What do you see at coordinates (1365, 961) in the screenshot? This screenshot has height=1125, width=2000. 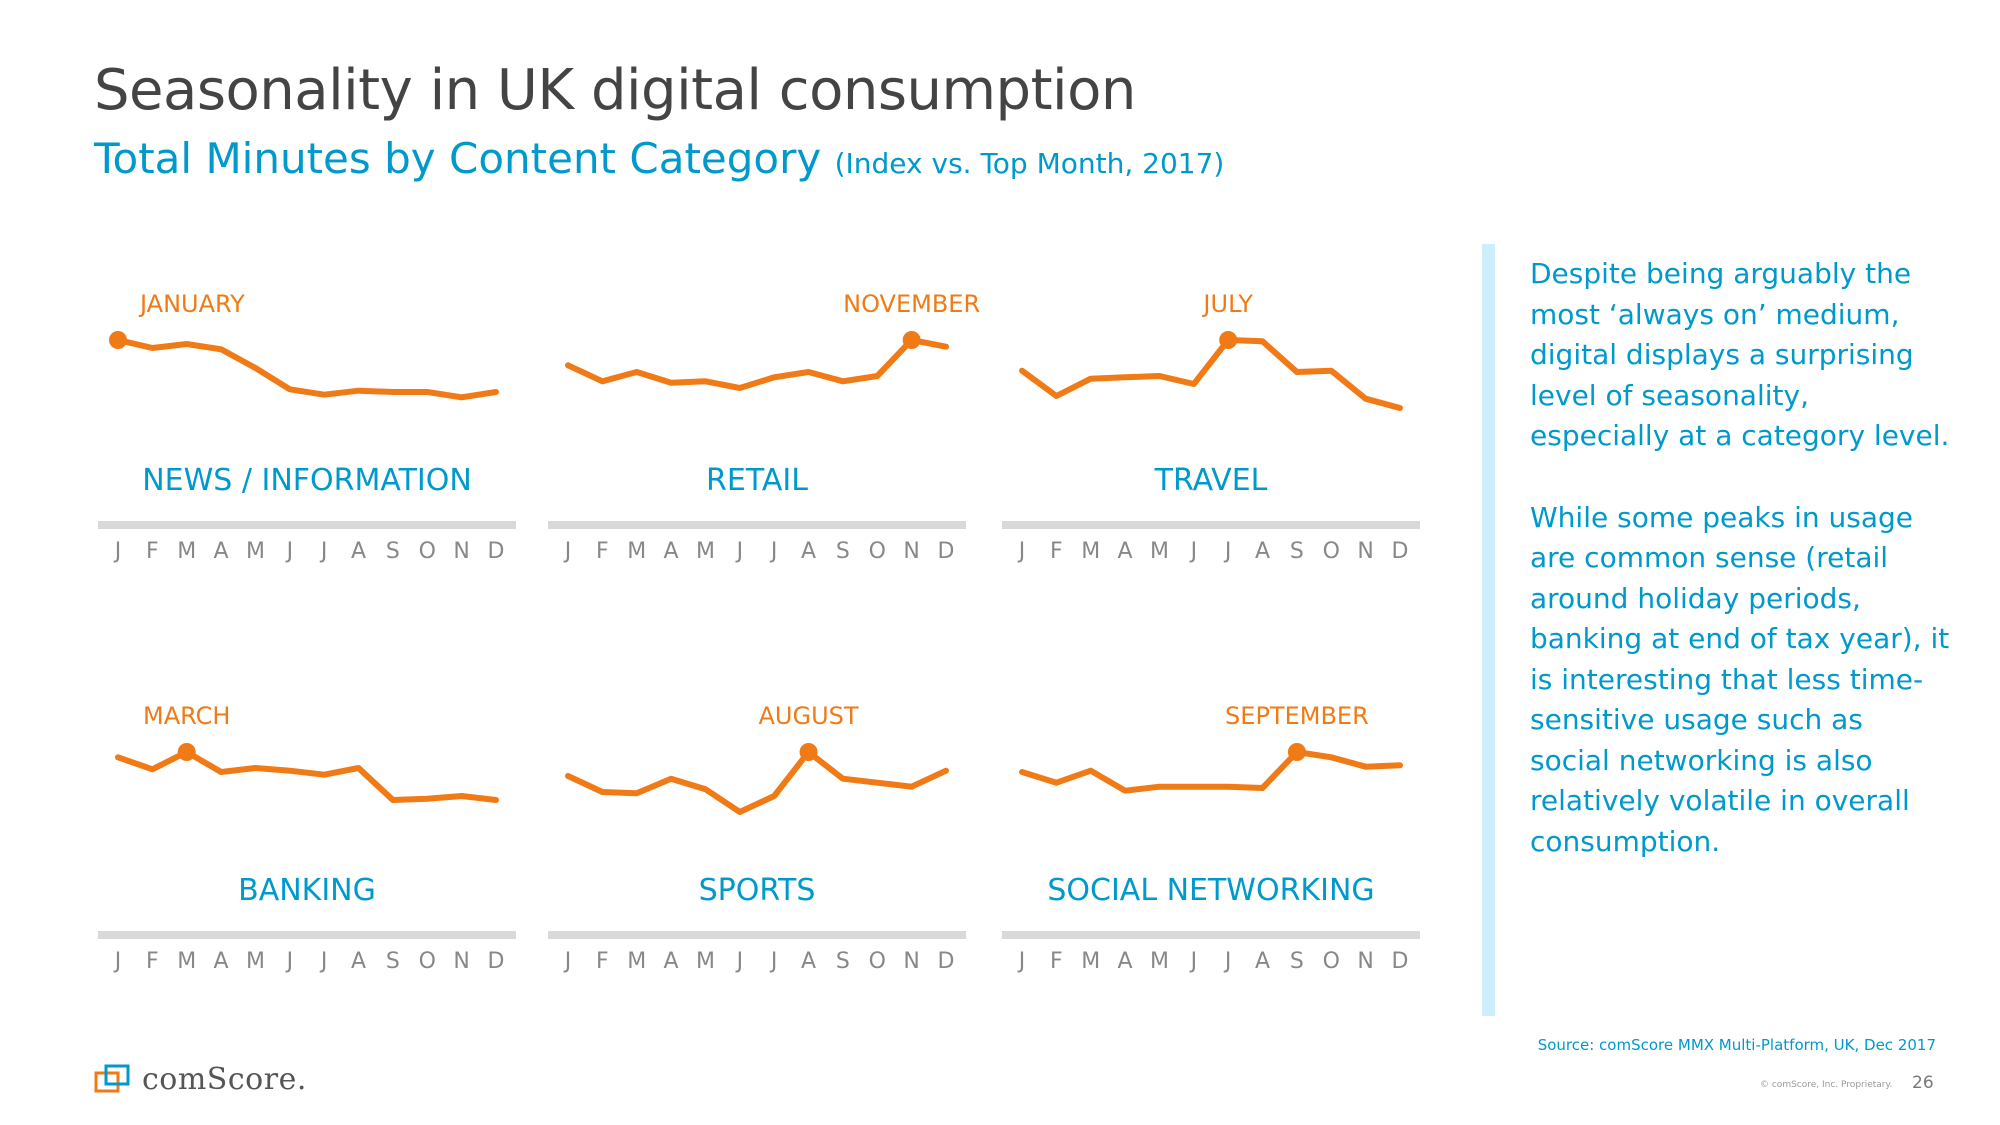 I see `month-tick-social-networking: N` at bounding box center [1365, 961].